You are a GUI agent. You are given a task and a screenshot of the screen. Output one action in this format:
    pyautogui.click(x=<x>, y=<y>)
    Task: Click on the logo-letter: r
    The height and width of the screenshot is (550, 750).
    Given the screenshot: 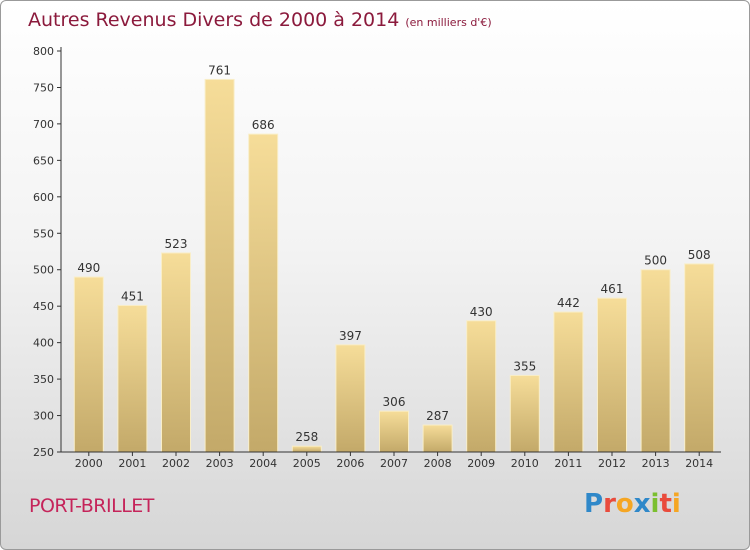 What is the action you would take?
    pyautogui.click(x=609, y=504)
    